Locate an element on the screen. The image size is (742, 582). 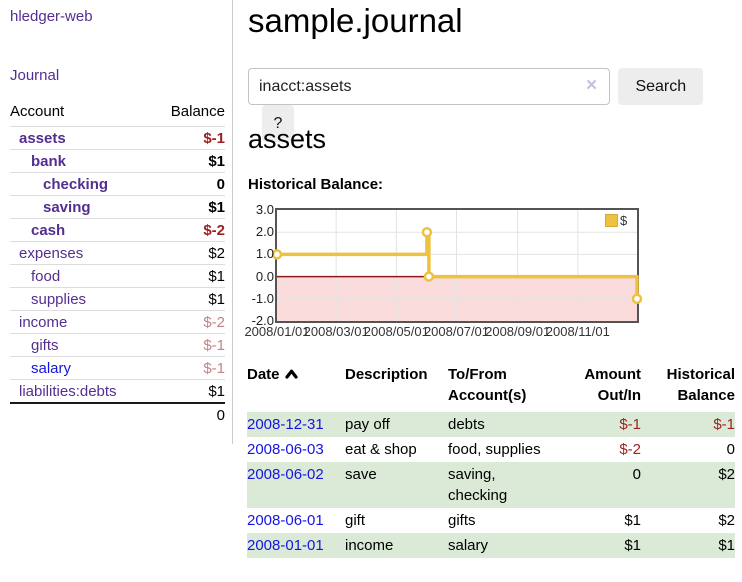
transaction-amount: $-2 is located at coordinates (630, 449).